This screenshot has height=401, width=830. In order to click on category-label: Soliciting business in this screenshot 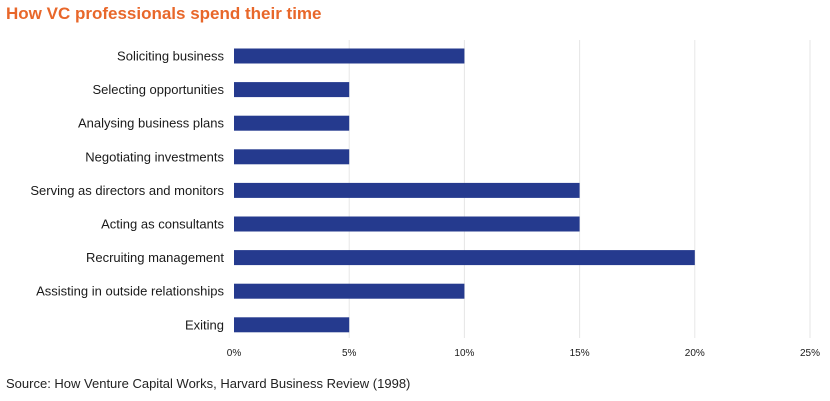, I will do `click(170, 56)`.